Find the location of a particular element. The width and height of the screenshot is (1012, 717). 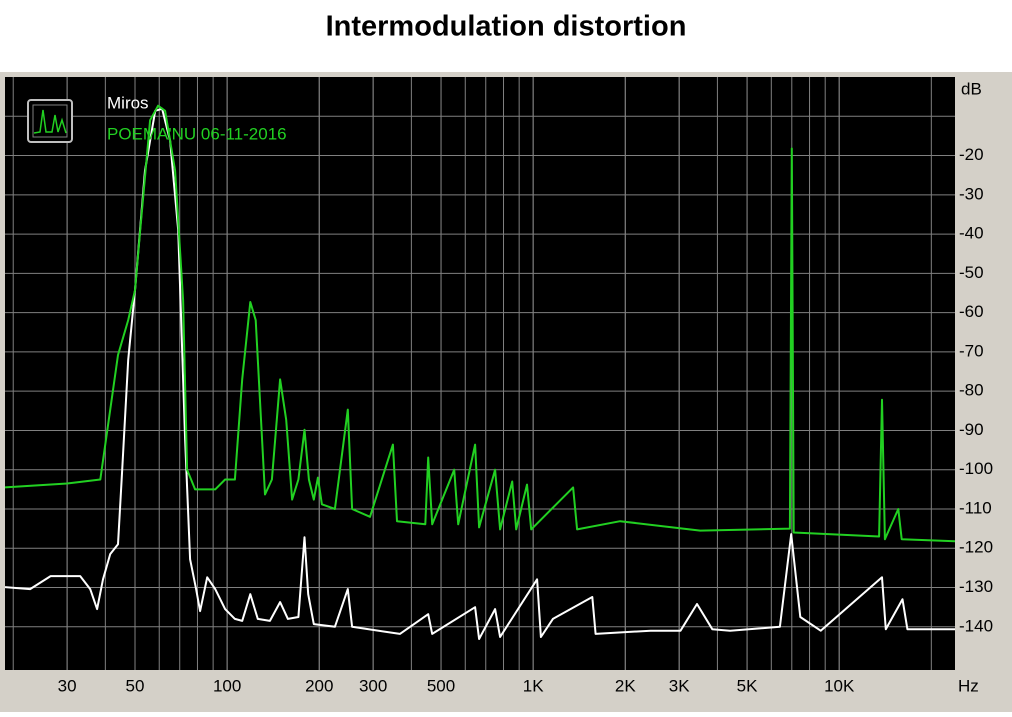

y-axis-label: dB is located at coordinates (971, 88).